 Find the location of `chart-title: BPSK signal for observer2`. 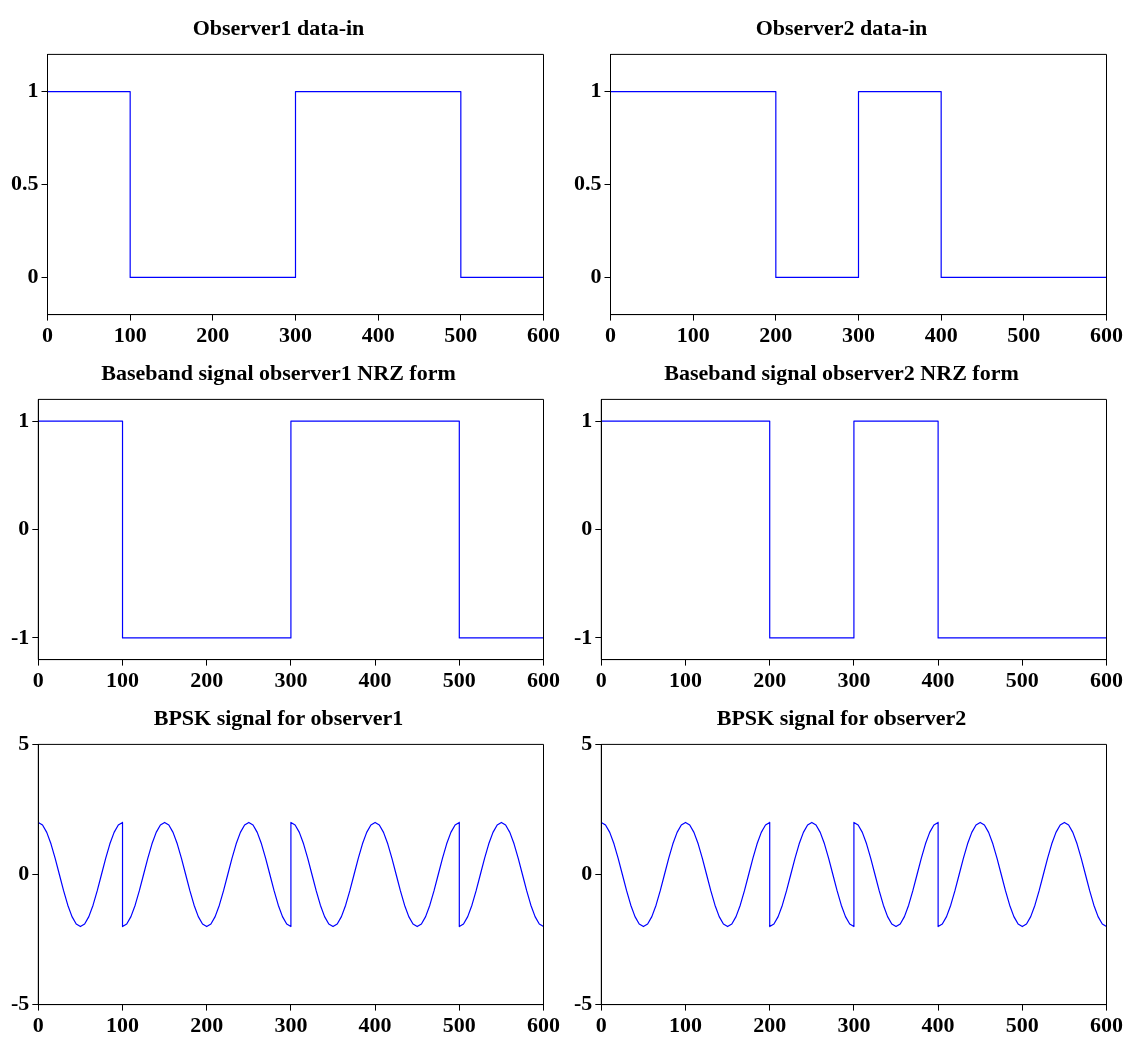

chart-title: BPSK signal for observer2 is located at coordinates (841, 717).